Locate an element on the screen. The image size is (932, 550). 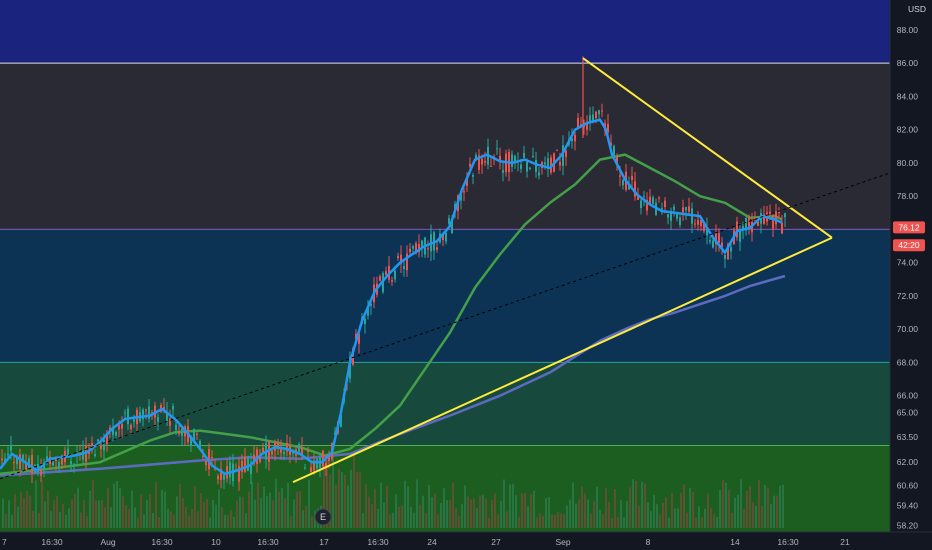
earnings-marker: E is located at coordinates (323, 517).